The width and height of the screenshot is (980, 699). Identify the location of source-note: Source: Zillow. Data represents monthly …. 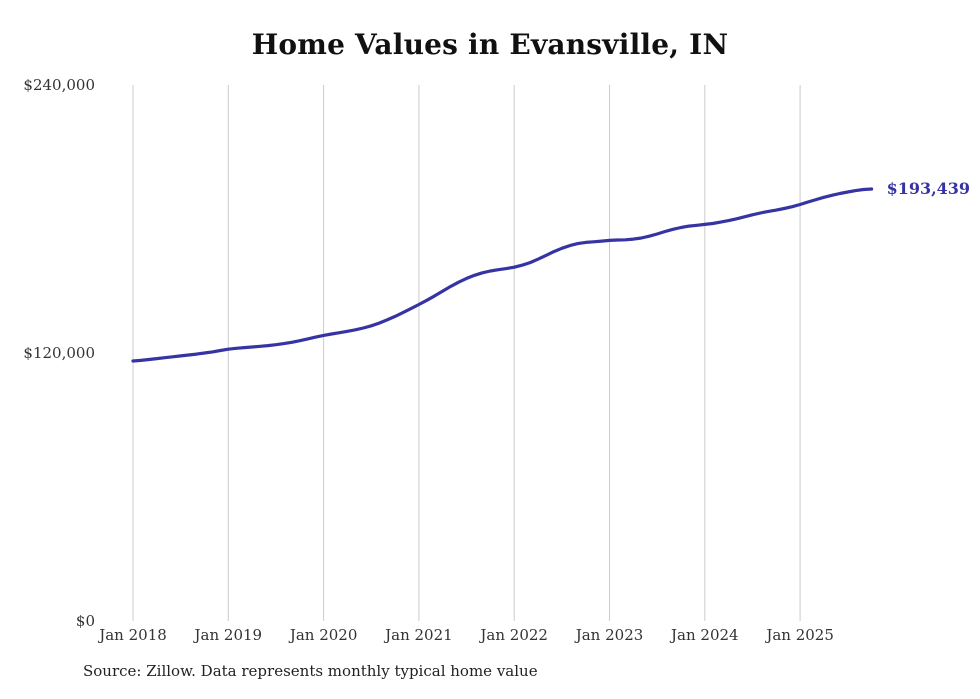
(310, 671).